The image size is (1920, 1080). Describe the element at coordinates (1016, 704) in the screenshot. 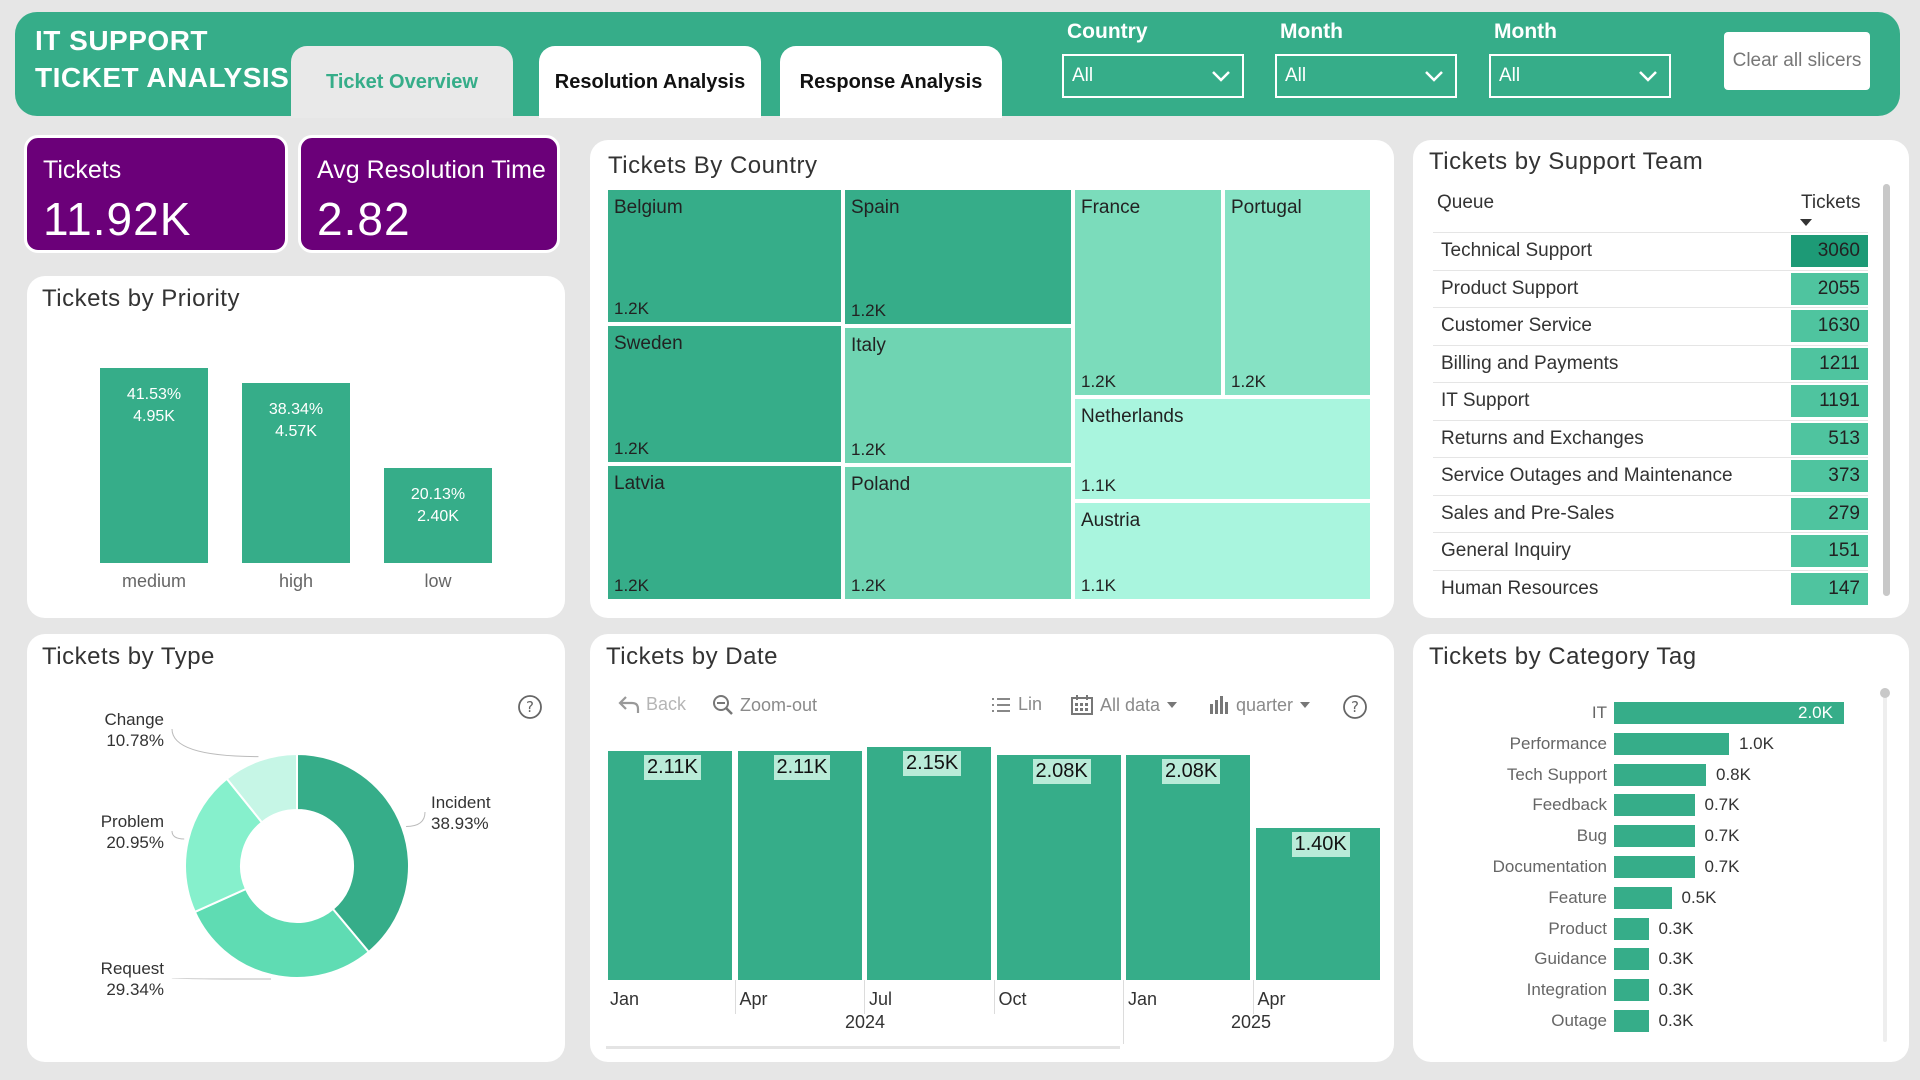

I see `scale-toggle: Lin` at that location.